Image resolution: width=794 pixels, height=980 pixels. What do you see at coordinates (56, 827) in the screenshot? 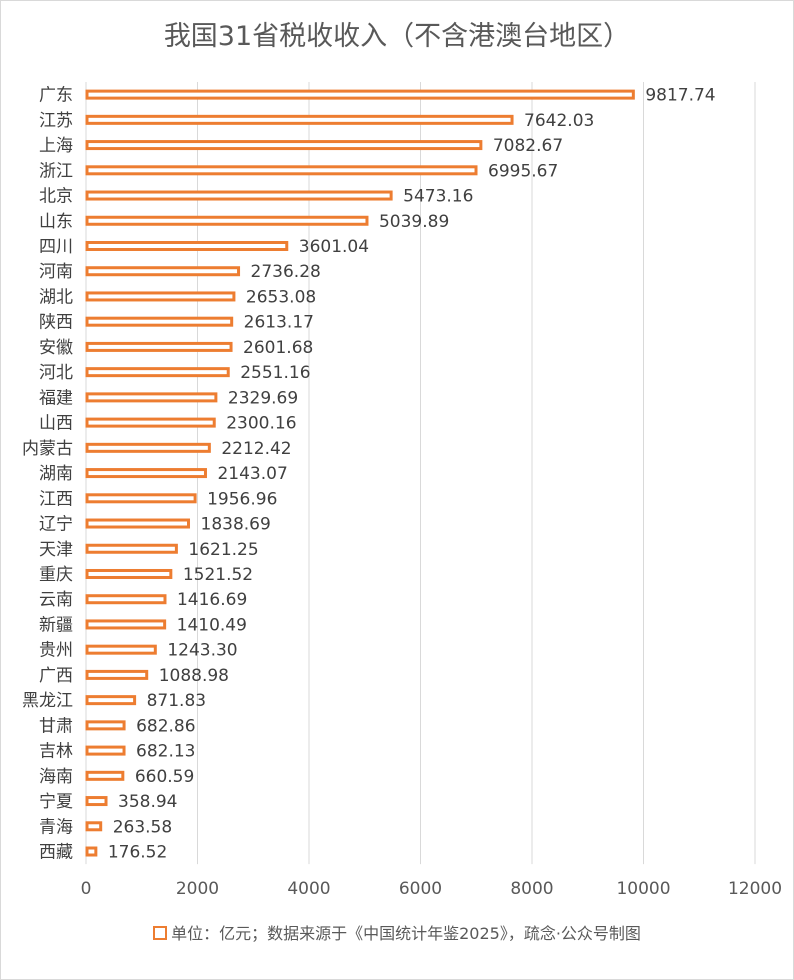
I see `category-label: 青海` at bounding box center [56, 827].